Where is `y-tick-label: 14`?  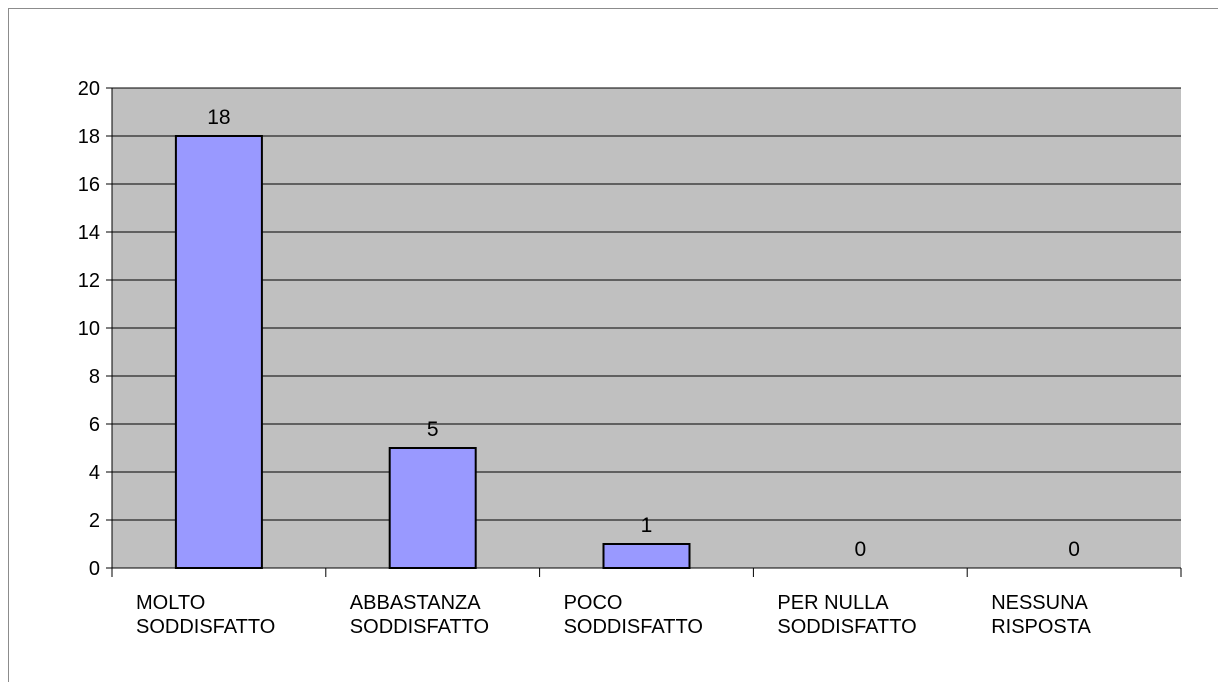
y-tick-label: 14 is located at coordinates (89, 233).